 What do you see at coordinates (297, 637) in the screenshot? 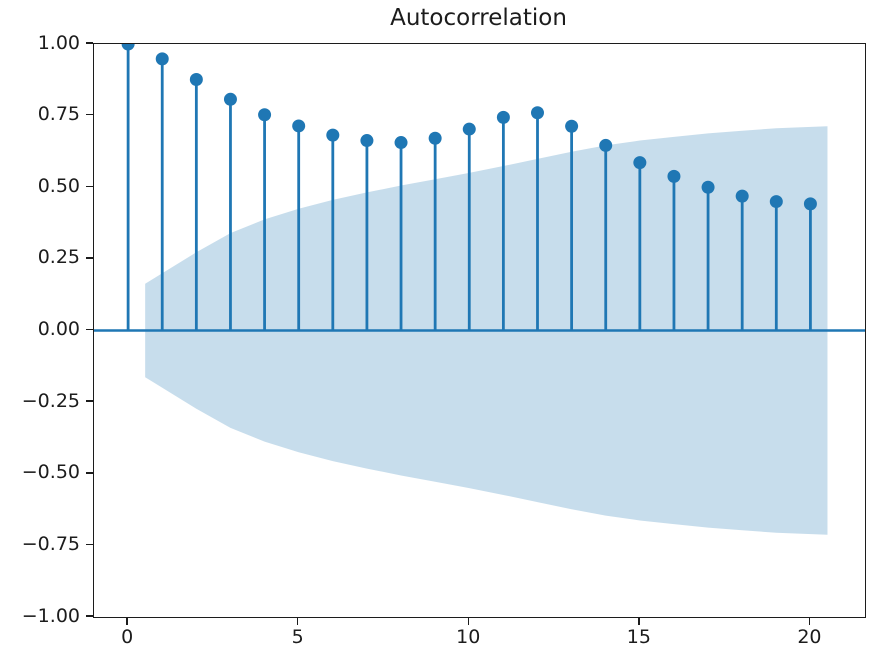
I see `x-tick-label: 5` at bounding box center [297, 637].